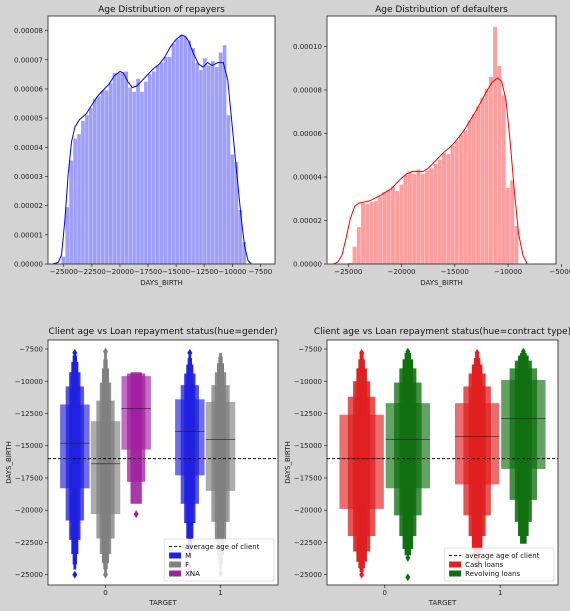 This screenshot has height=611, width=570. I want to click on x-tick-label: −5000, so click(559, 272).